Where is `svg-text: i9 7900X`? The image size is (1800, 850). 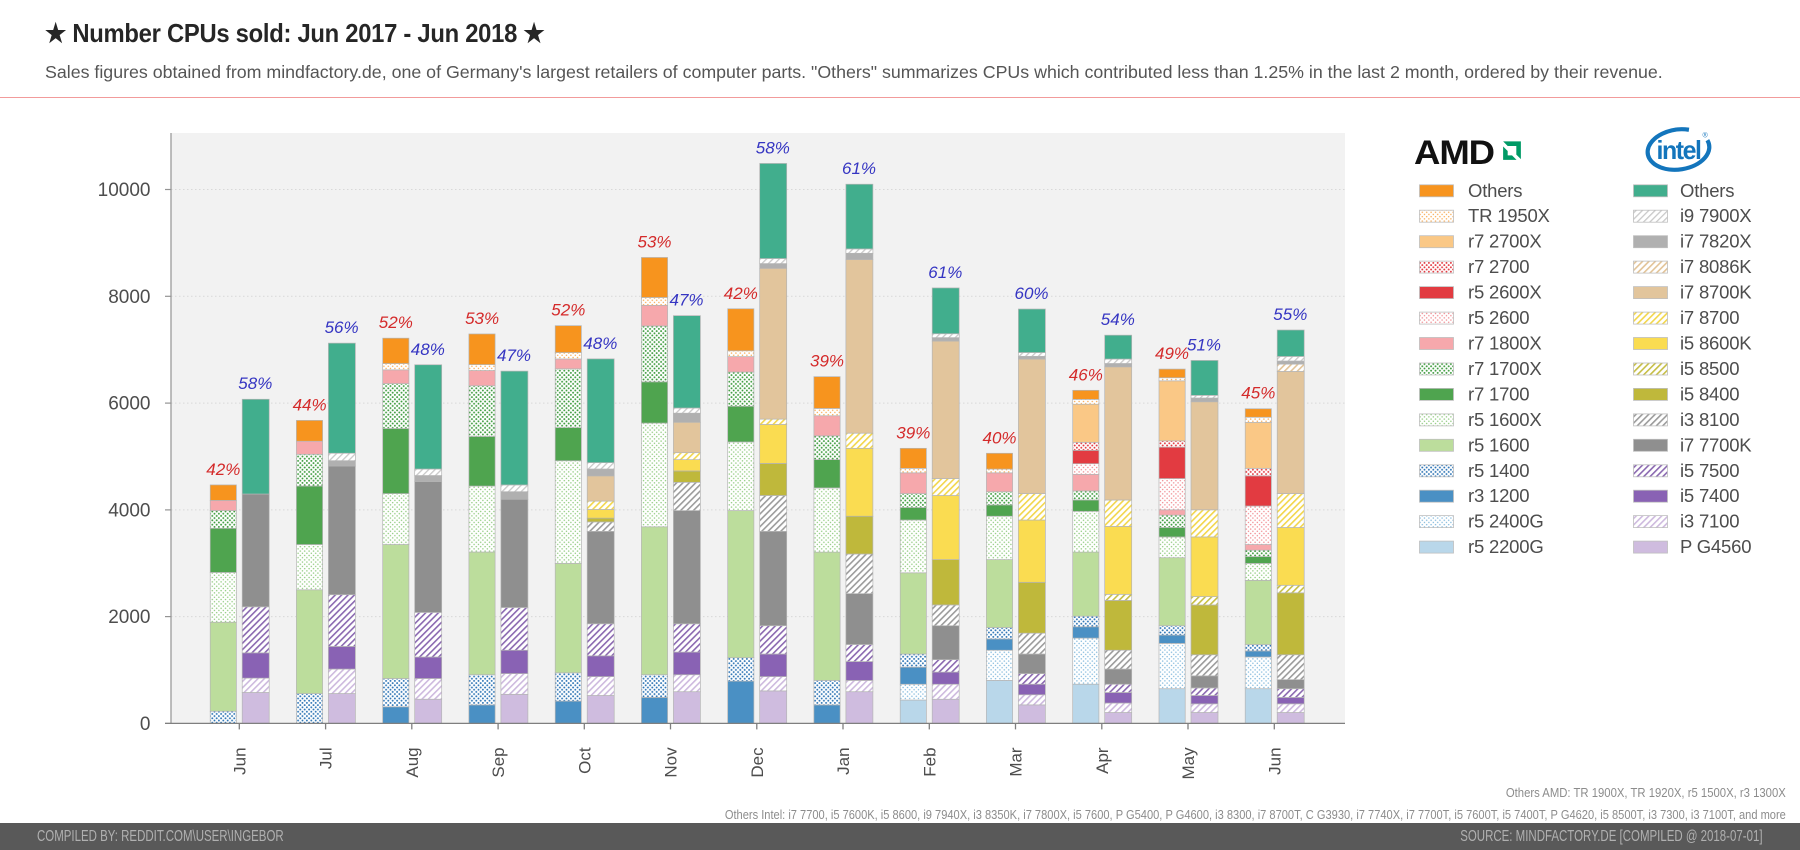 svg-text: i9 7900X is located at coordinates (1715, 215).